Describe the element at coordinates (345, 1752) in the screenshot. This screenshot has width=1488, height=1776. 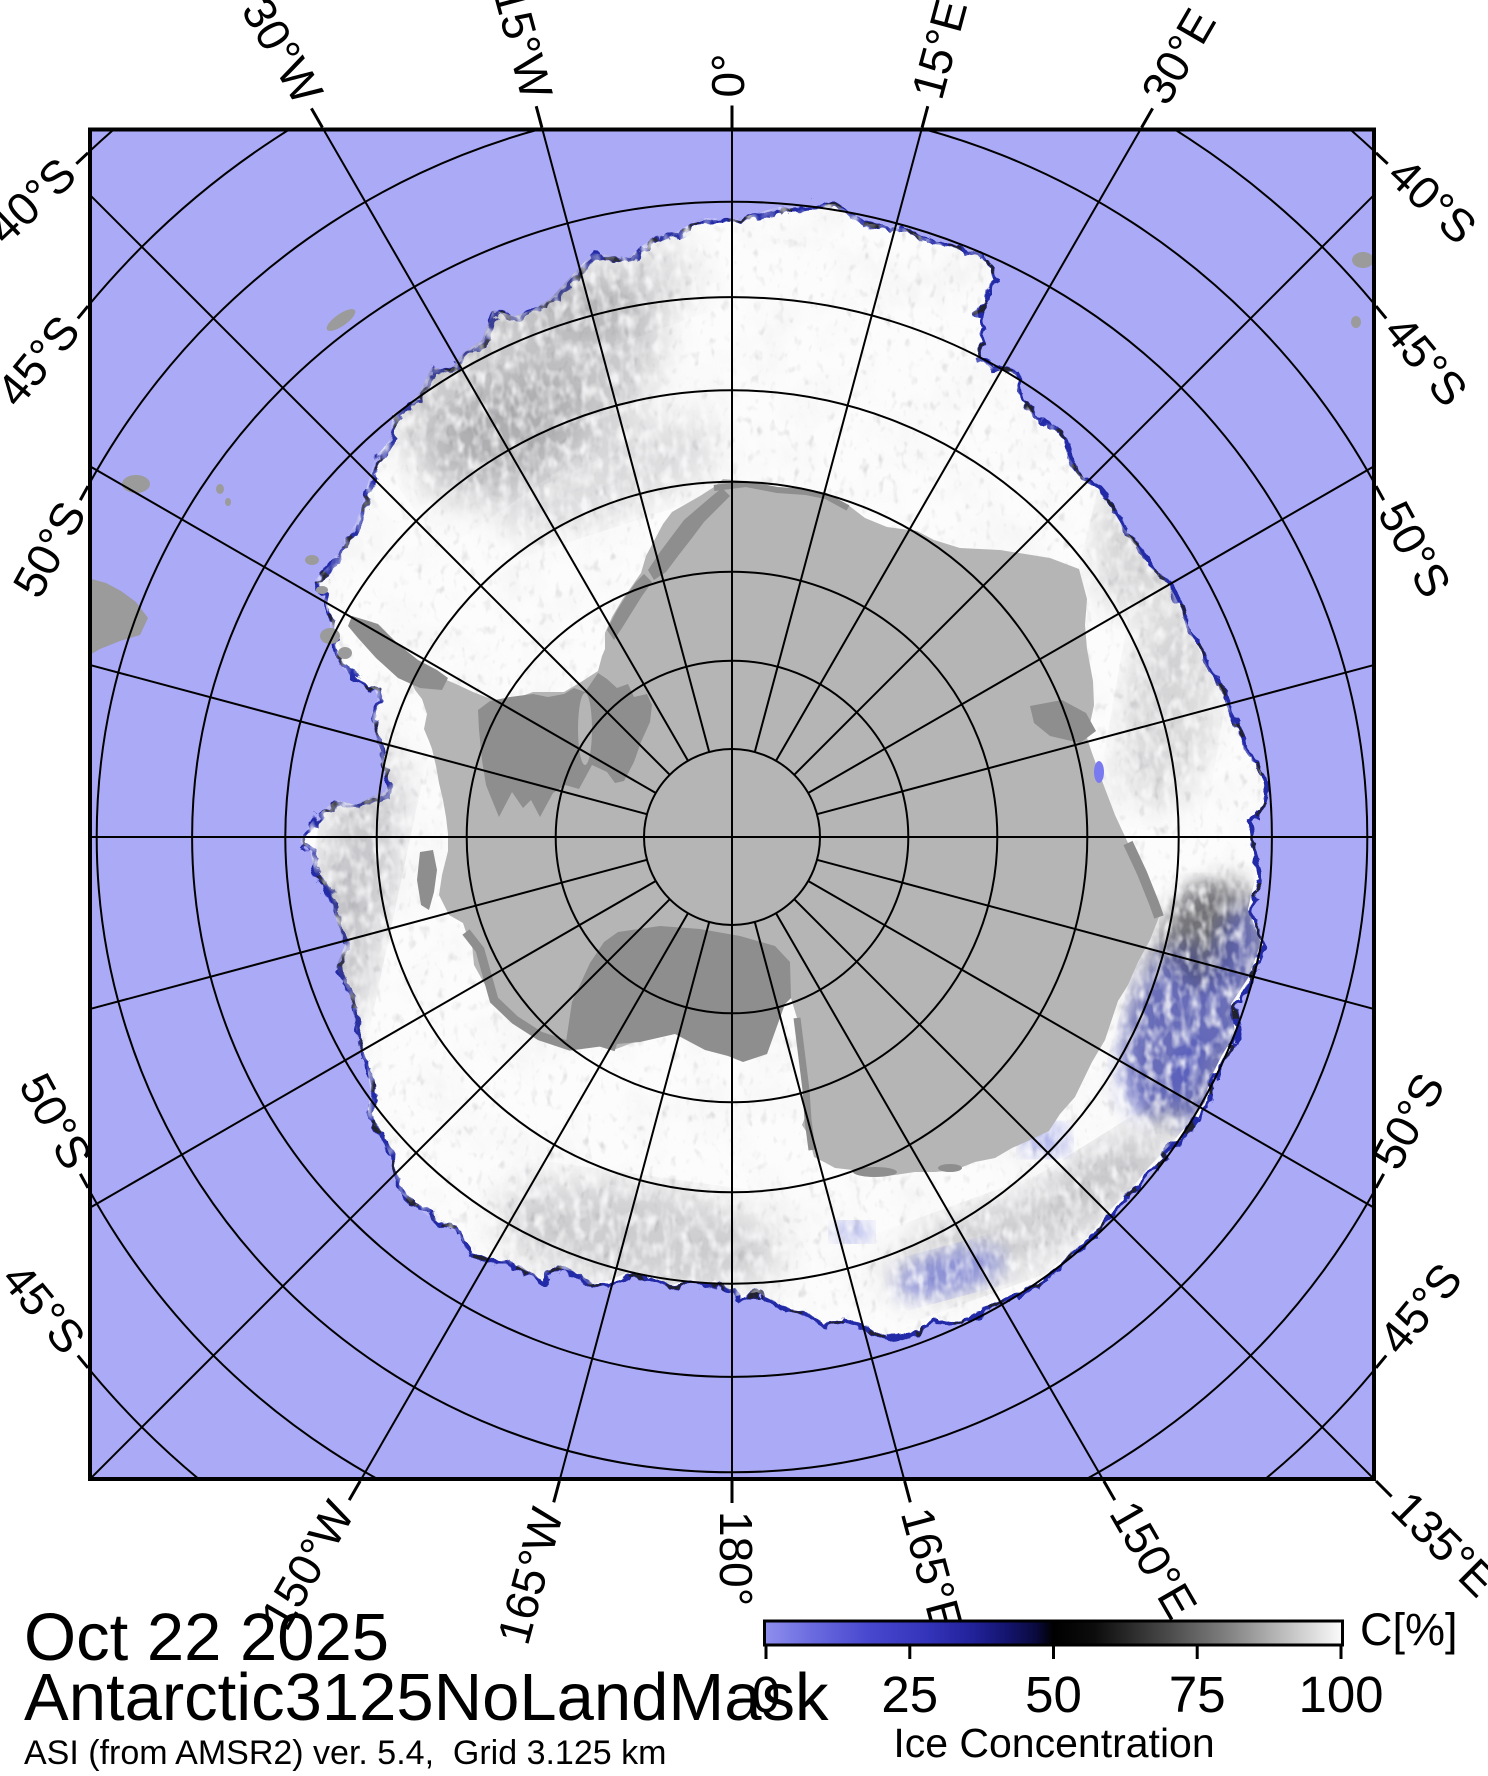
I see `svg-text:ASI (from AMSR2) ver. 5.4, Gr: ASI (from AMSR2) ver. 5.4, Grid 3.125 km` at that location.